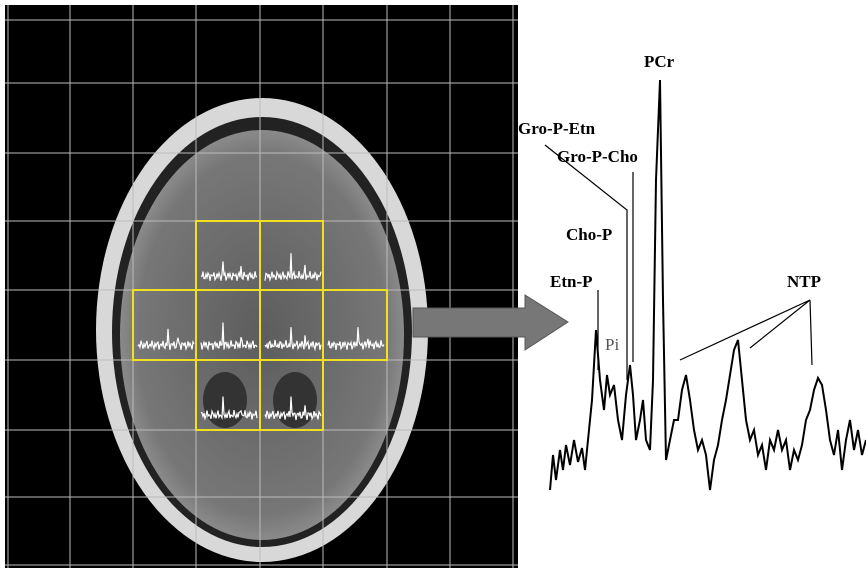  What do you see at coordinates (597, 156) in the screenshot?
I see `label-gro-p-cho: Gro-P-Cho` at bounding box center [597, 156].